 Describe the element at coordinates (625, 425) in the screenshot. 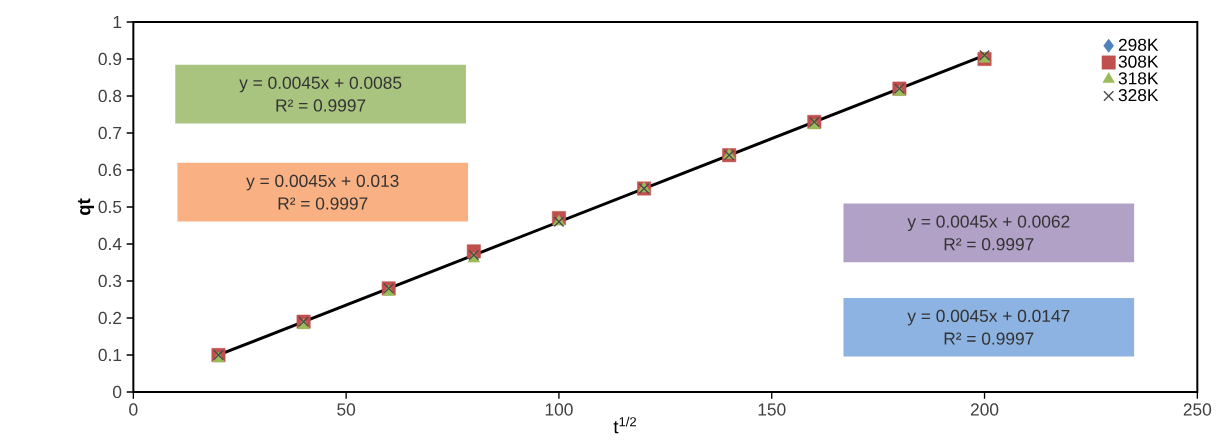

I see `x-axis-title: t$^{1/2}$` at that location.